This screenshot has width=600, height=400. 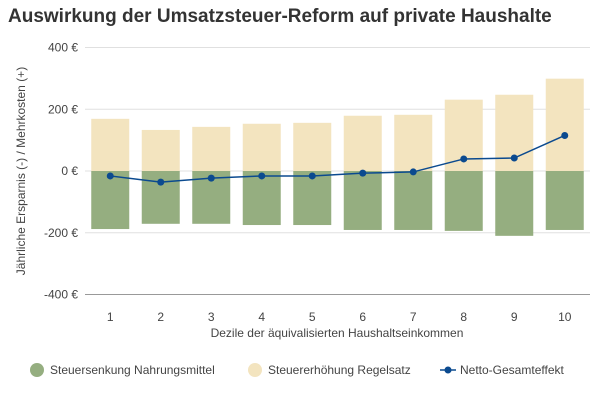 I want to click on x-tick-label: 8, so click(x=463, y=317).